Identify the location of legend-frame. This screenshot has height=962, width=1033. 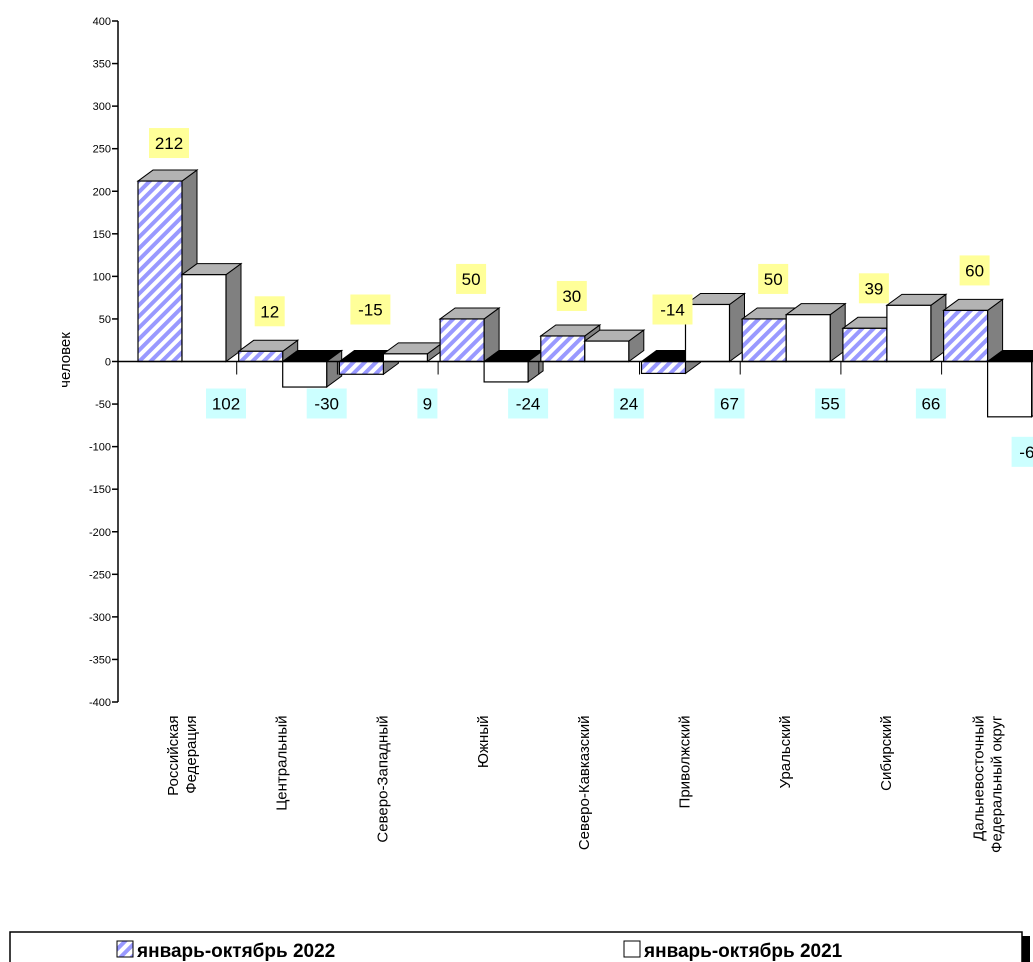
(516, 946).